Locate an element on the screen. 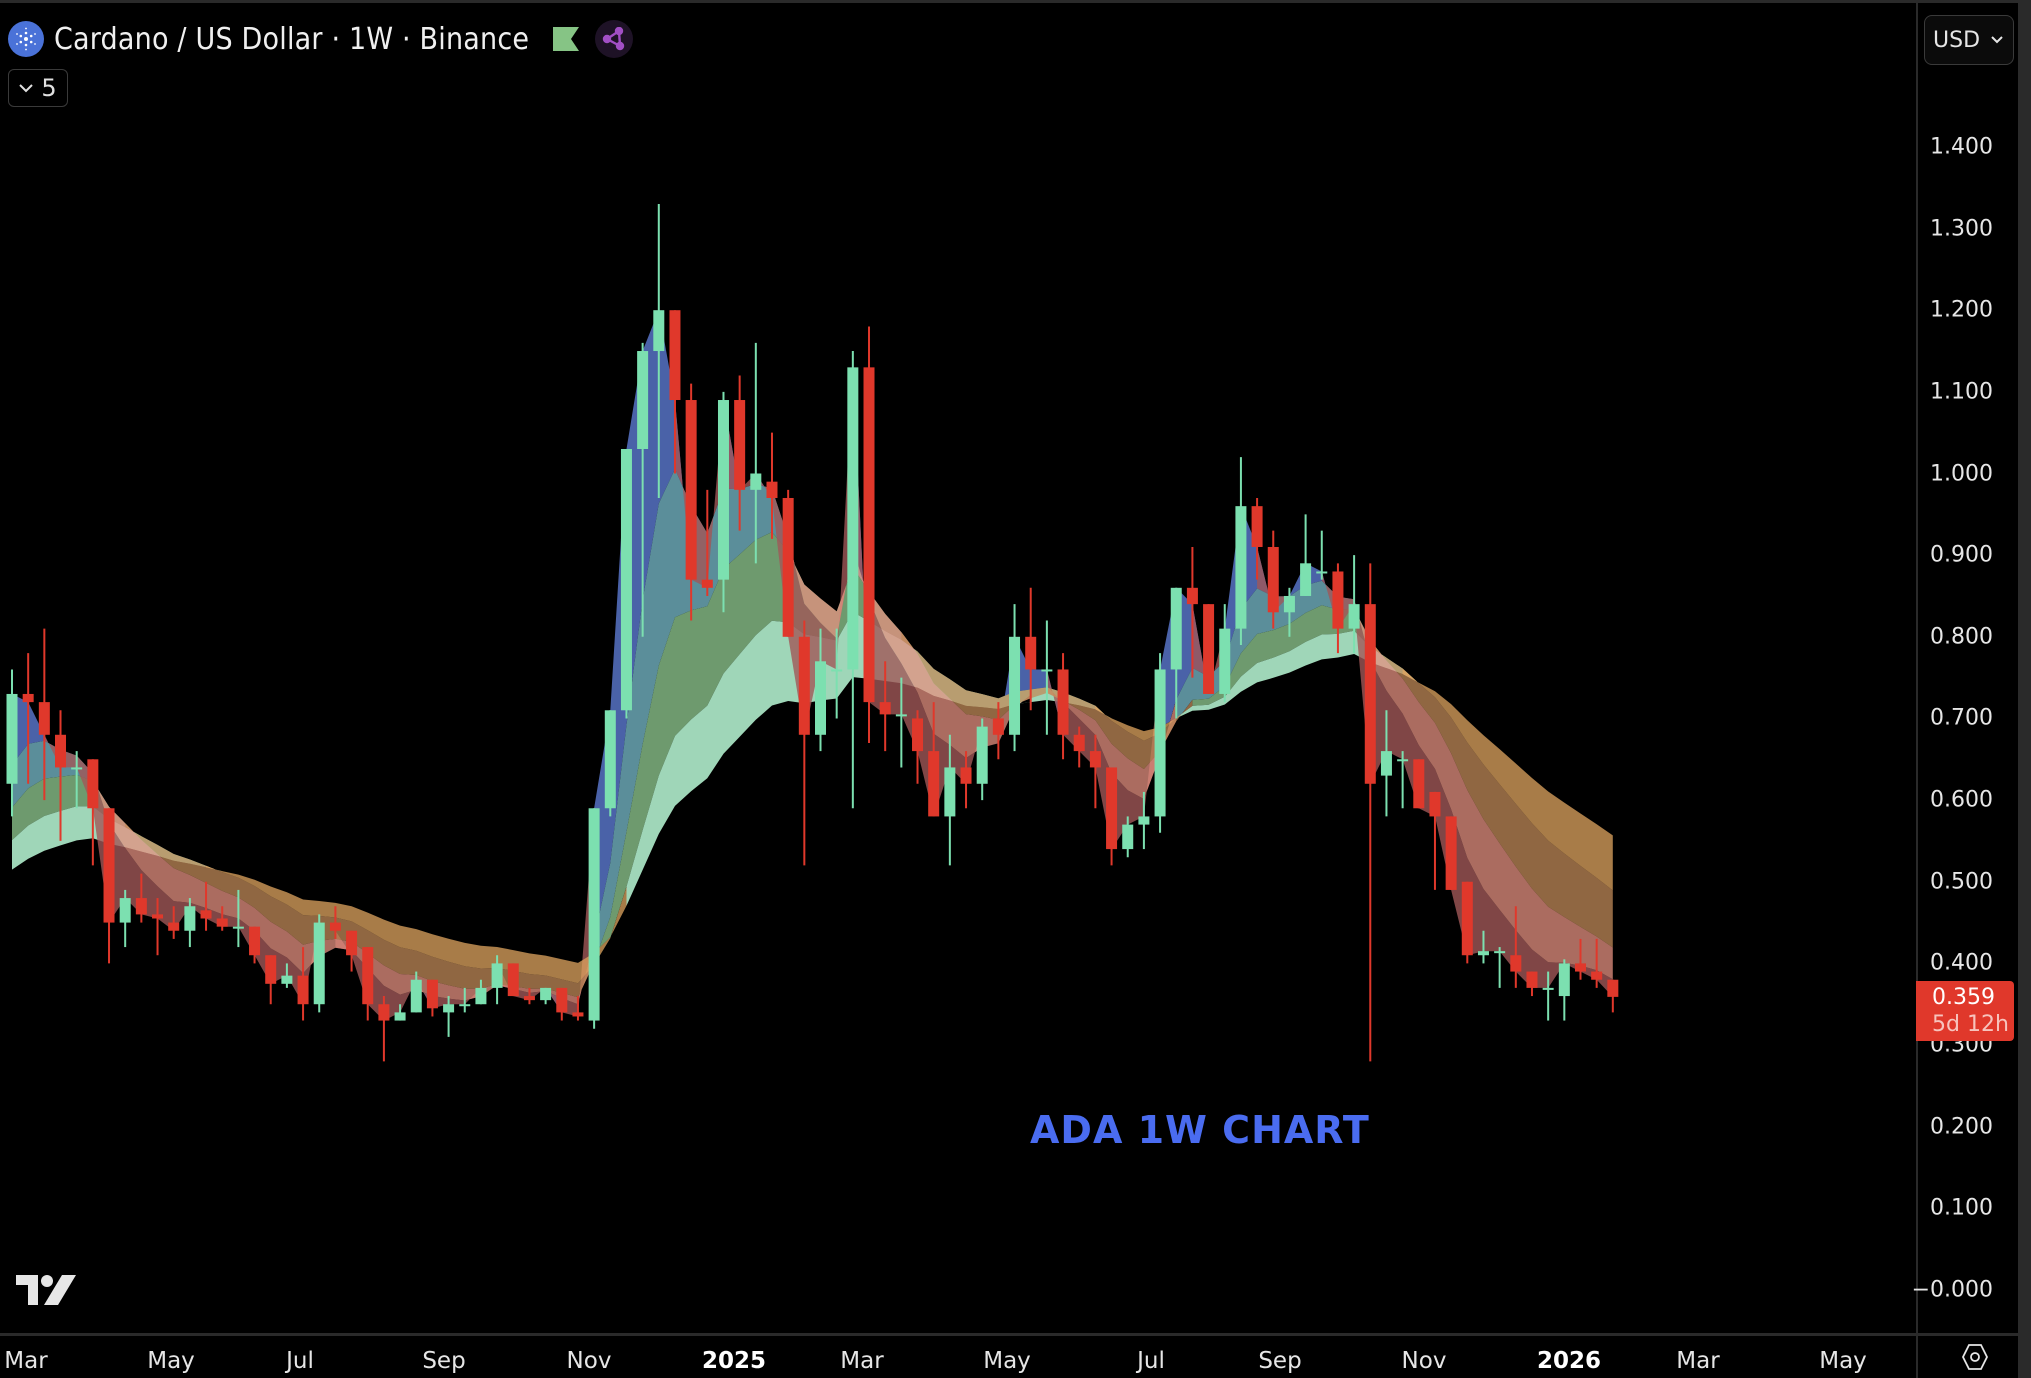  price-axis-label: 0.400 is located at coordinates (1961, 963).